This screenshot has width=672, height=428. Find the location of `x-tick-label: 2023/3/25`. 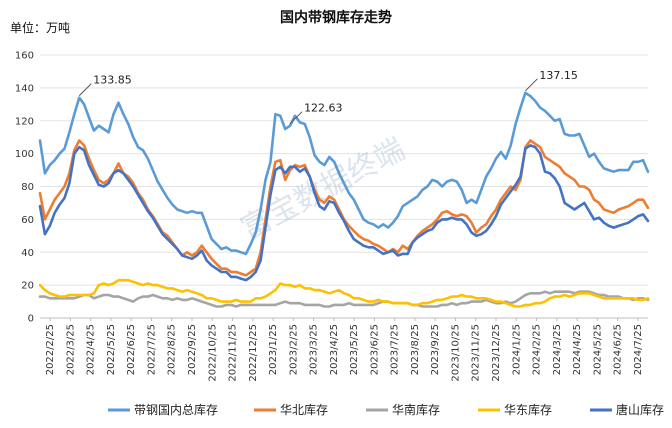

x-tick-label: 2023/3/25 is located at coordinates (314, 349).